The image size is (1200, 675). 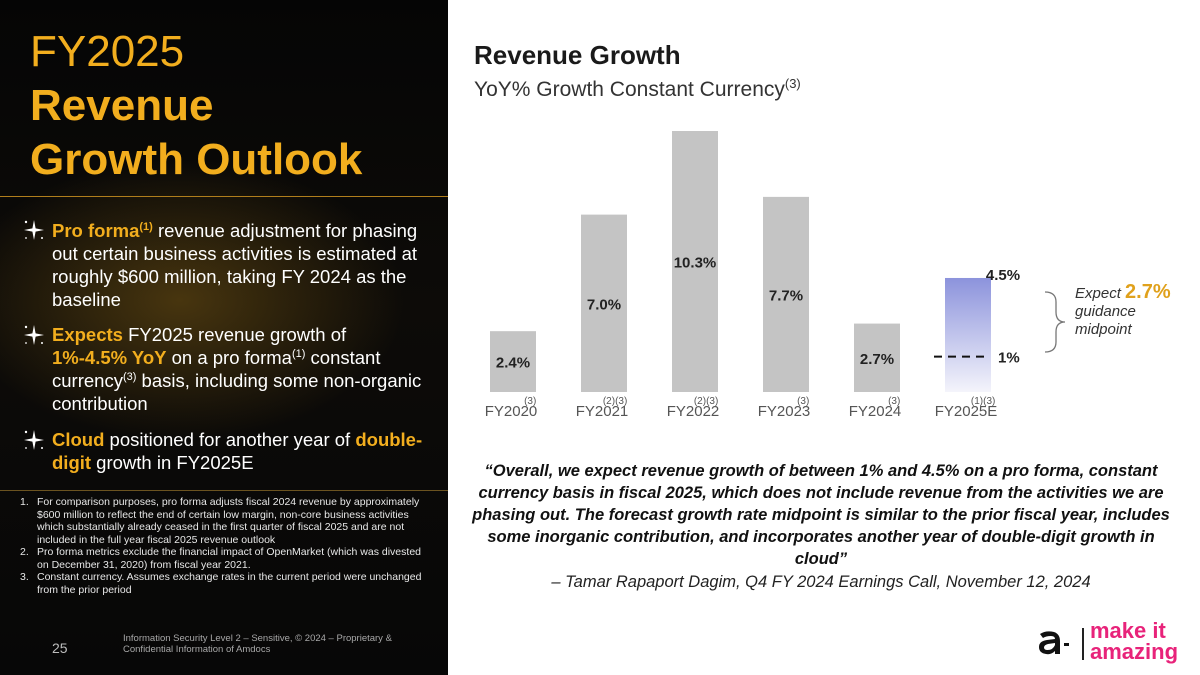 I want to click on title-revenue: Revenue, so click(x=122, y=105).